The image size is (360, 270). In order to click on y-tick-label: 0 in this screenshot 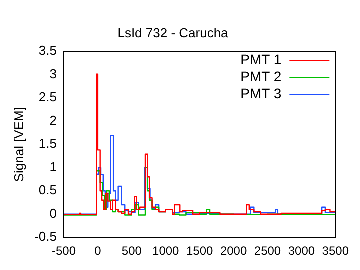, I will do `click(53, 213)`.